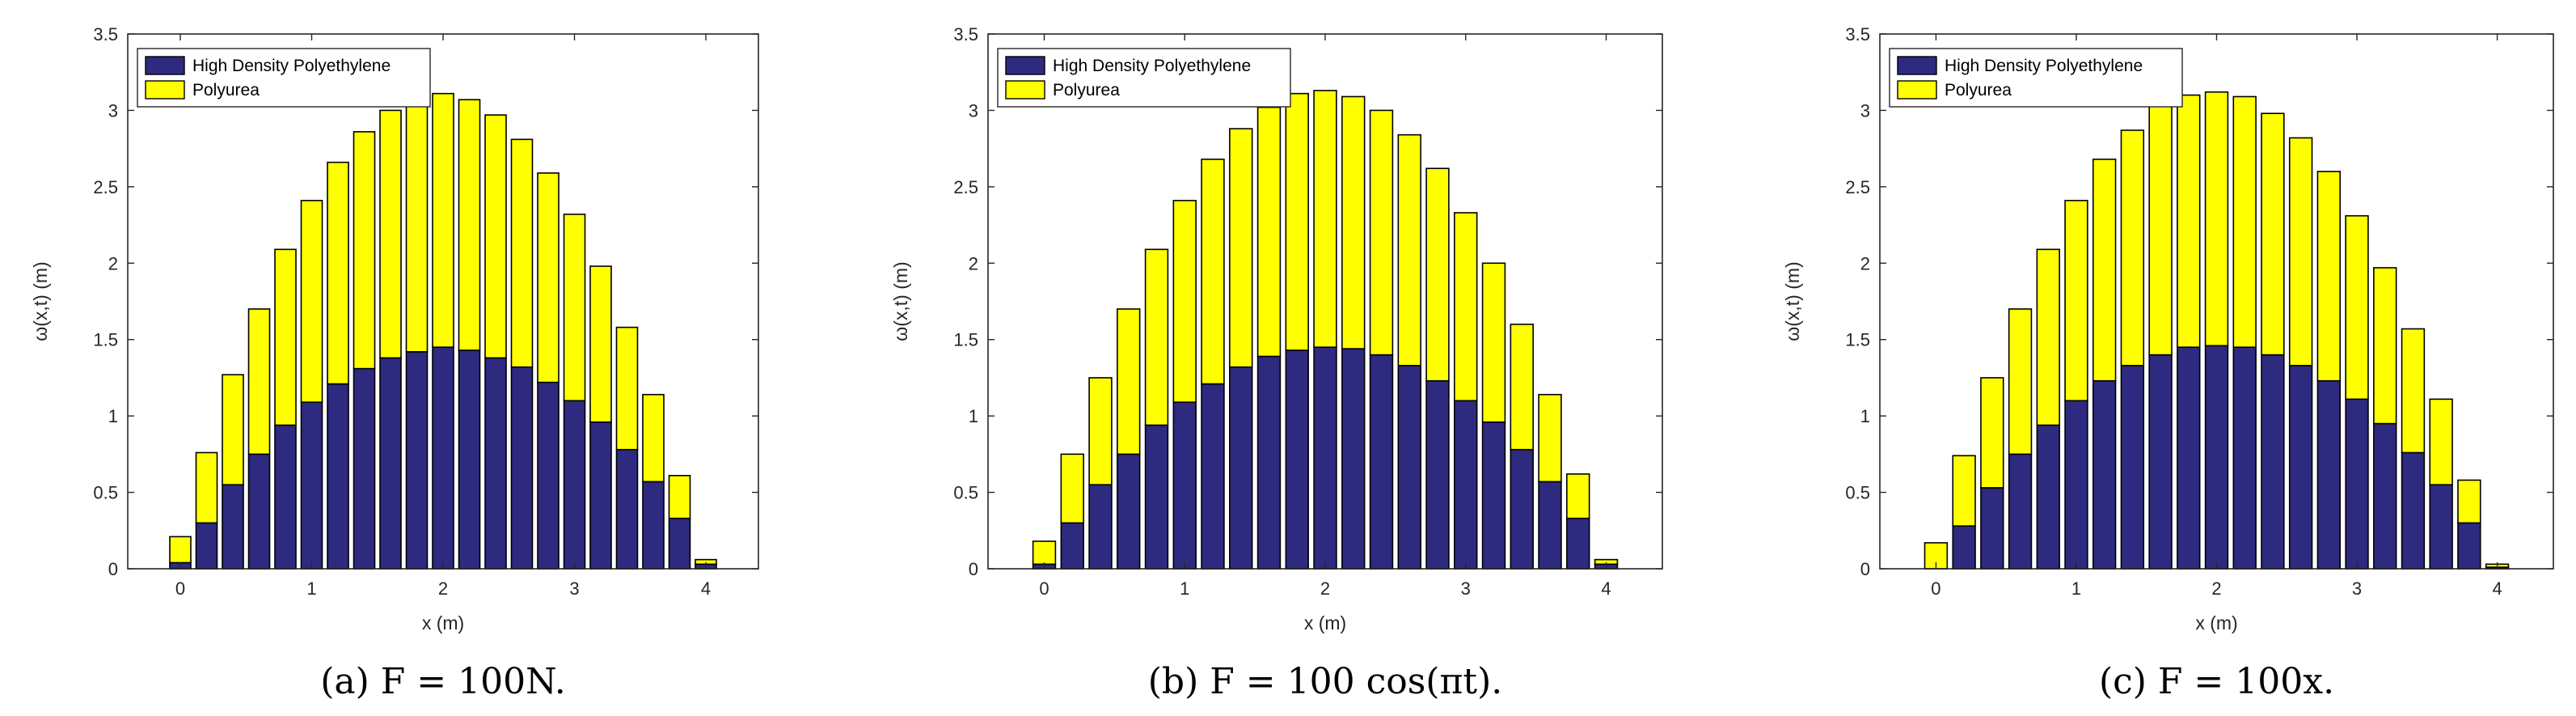  What do you see at coordinates (180, 588) in the screenshot?
I see `x-tick-label: 0` at bounding box center [180, 588].